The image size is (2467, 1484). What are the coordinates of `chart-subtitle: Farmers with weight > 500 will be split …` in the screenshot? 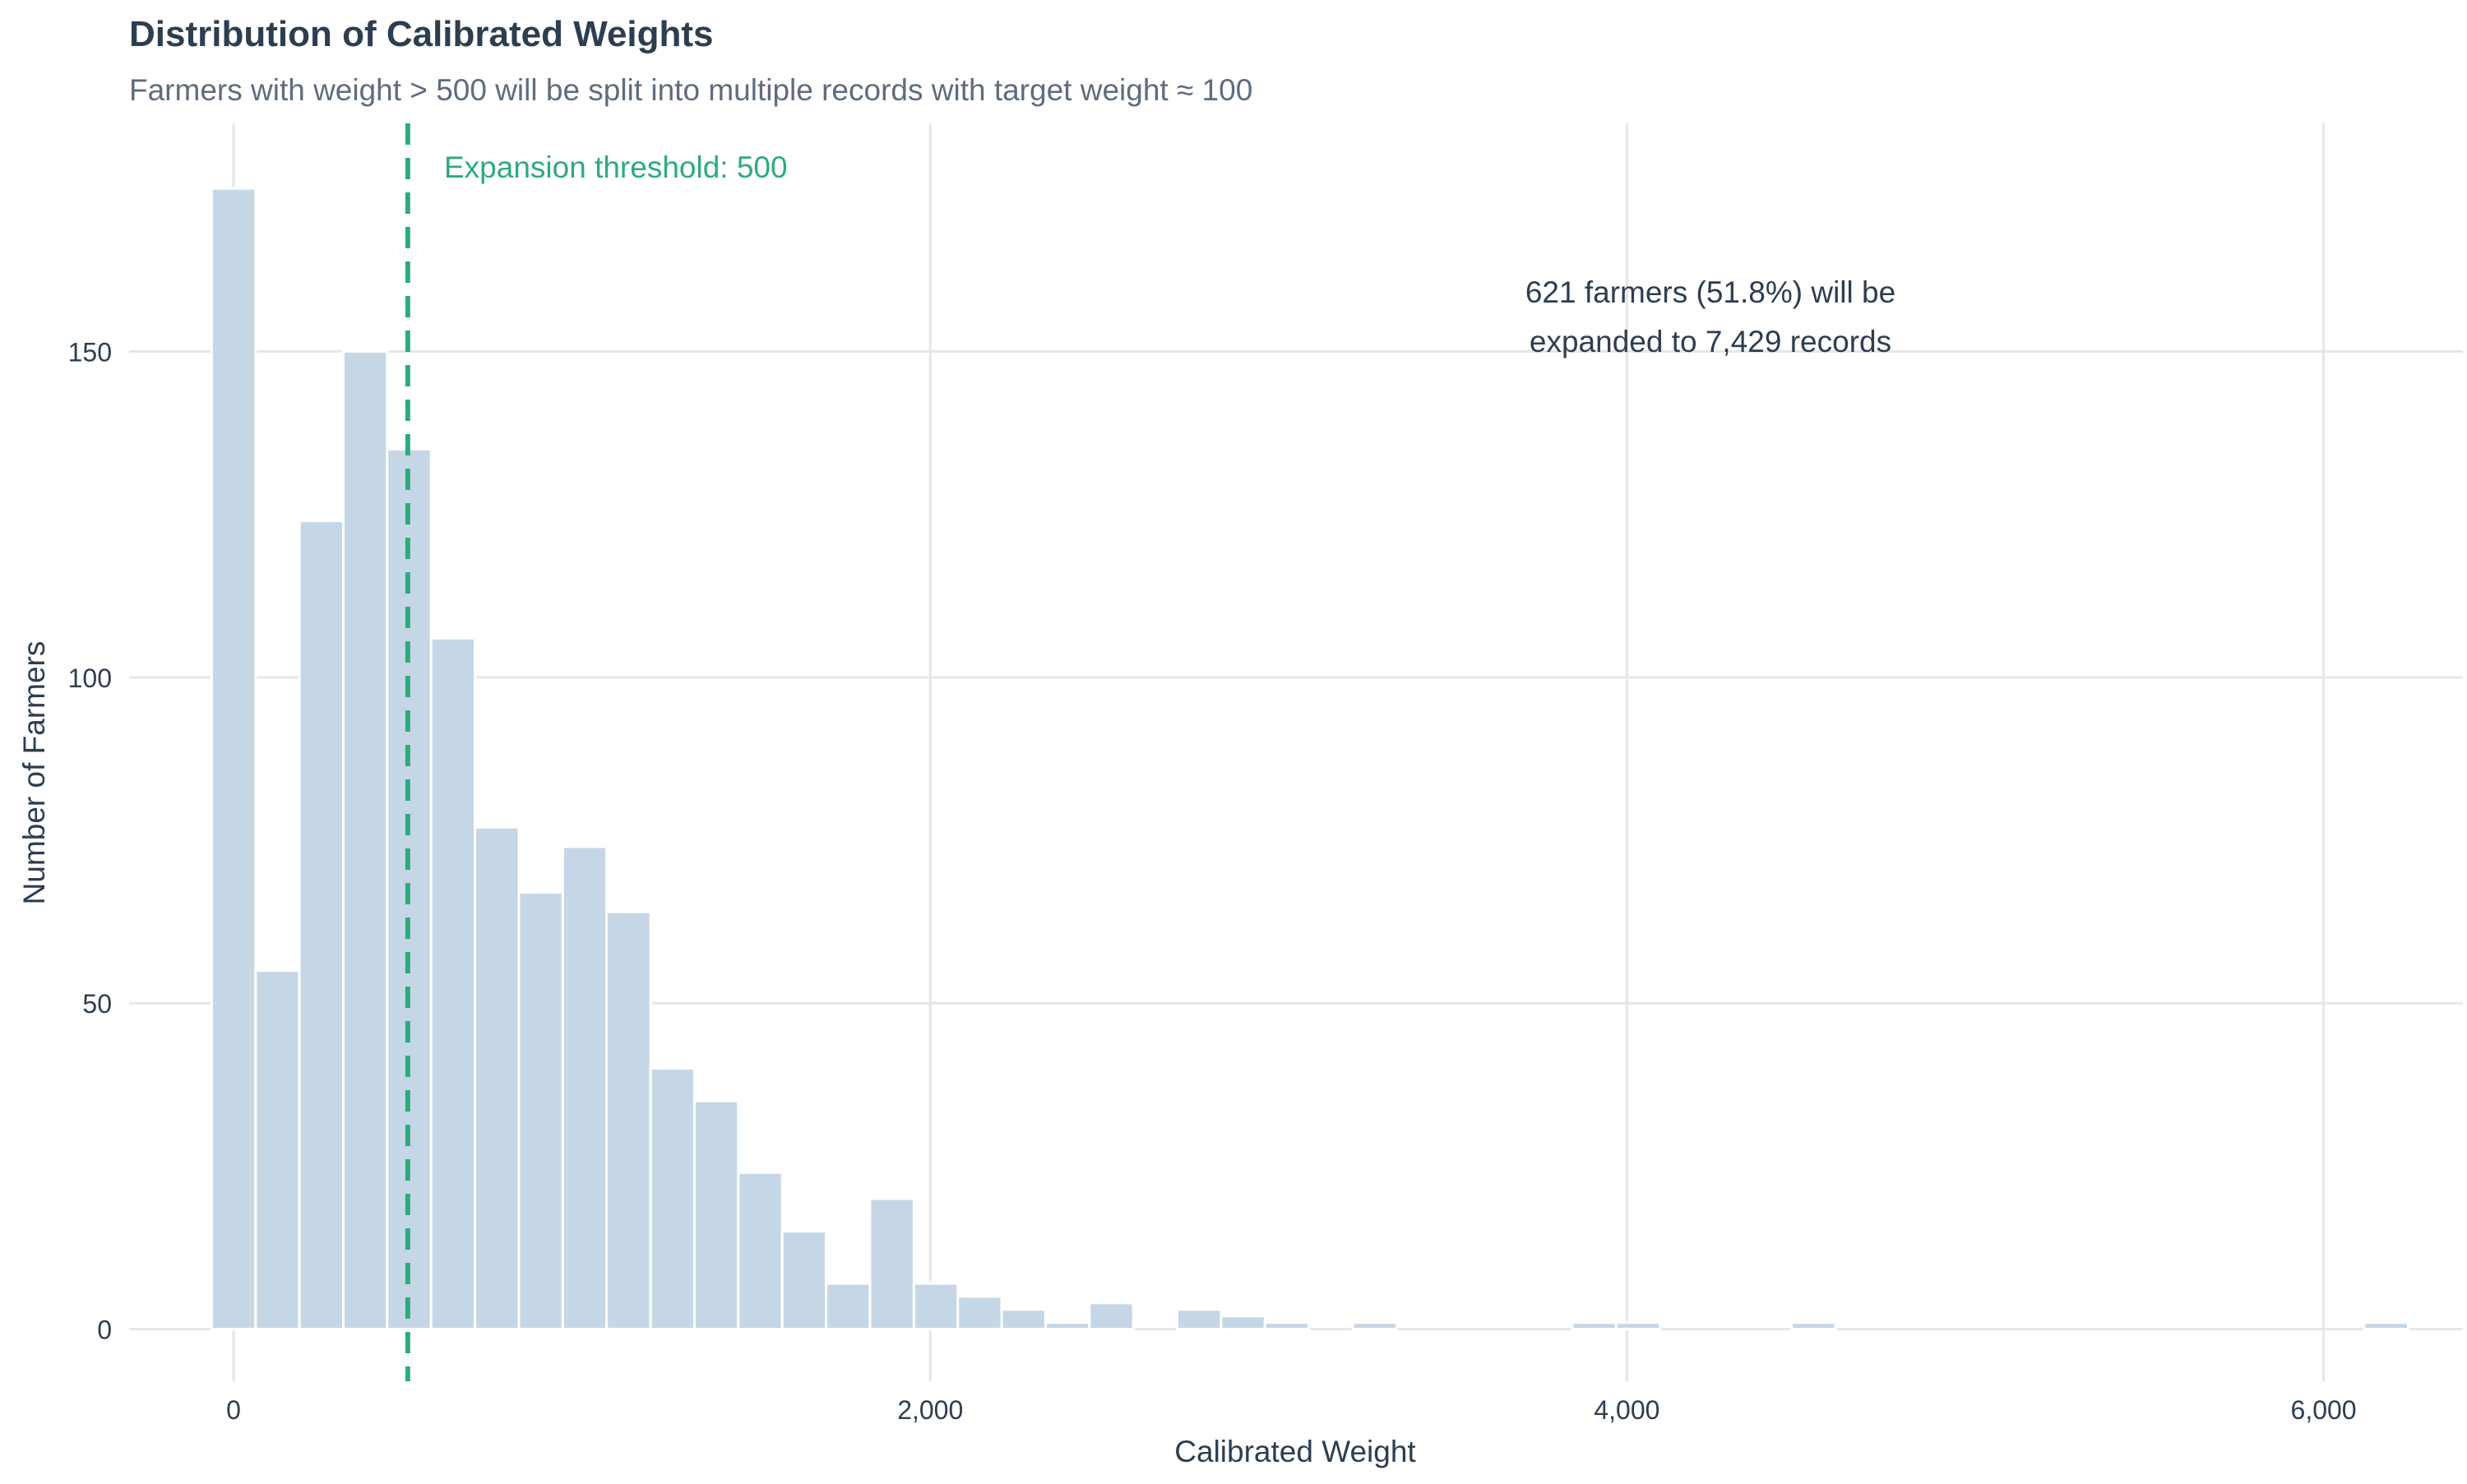 It's located at (690, 90).